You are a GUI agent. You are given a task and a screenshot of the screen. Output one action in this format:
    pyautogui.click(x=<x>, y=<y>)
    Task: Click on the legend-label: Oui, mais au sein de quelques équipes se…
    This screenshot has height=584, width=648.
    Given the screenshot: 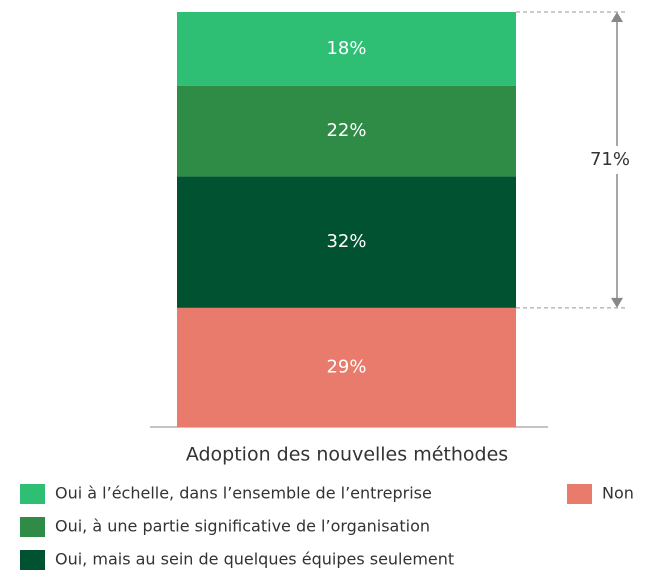 What is the action you would take?
    pyautogui.click(x=254, y=559)
    